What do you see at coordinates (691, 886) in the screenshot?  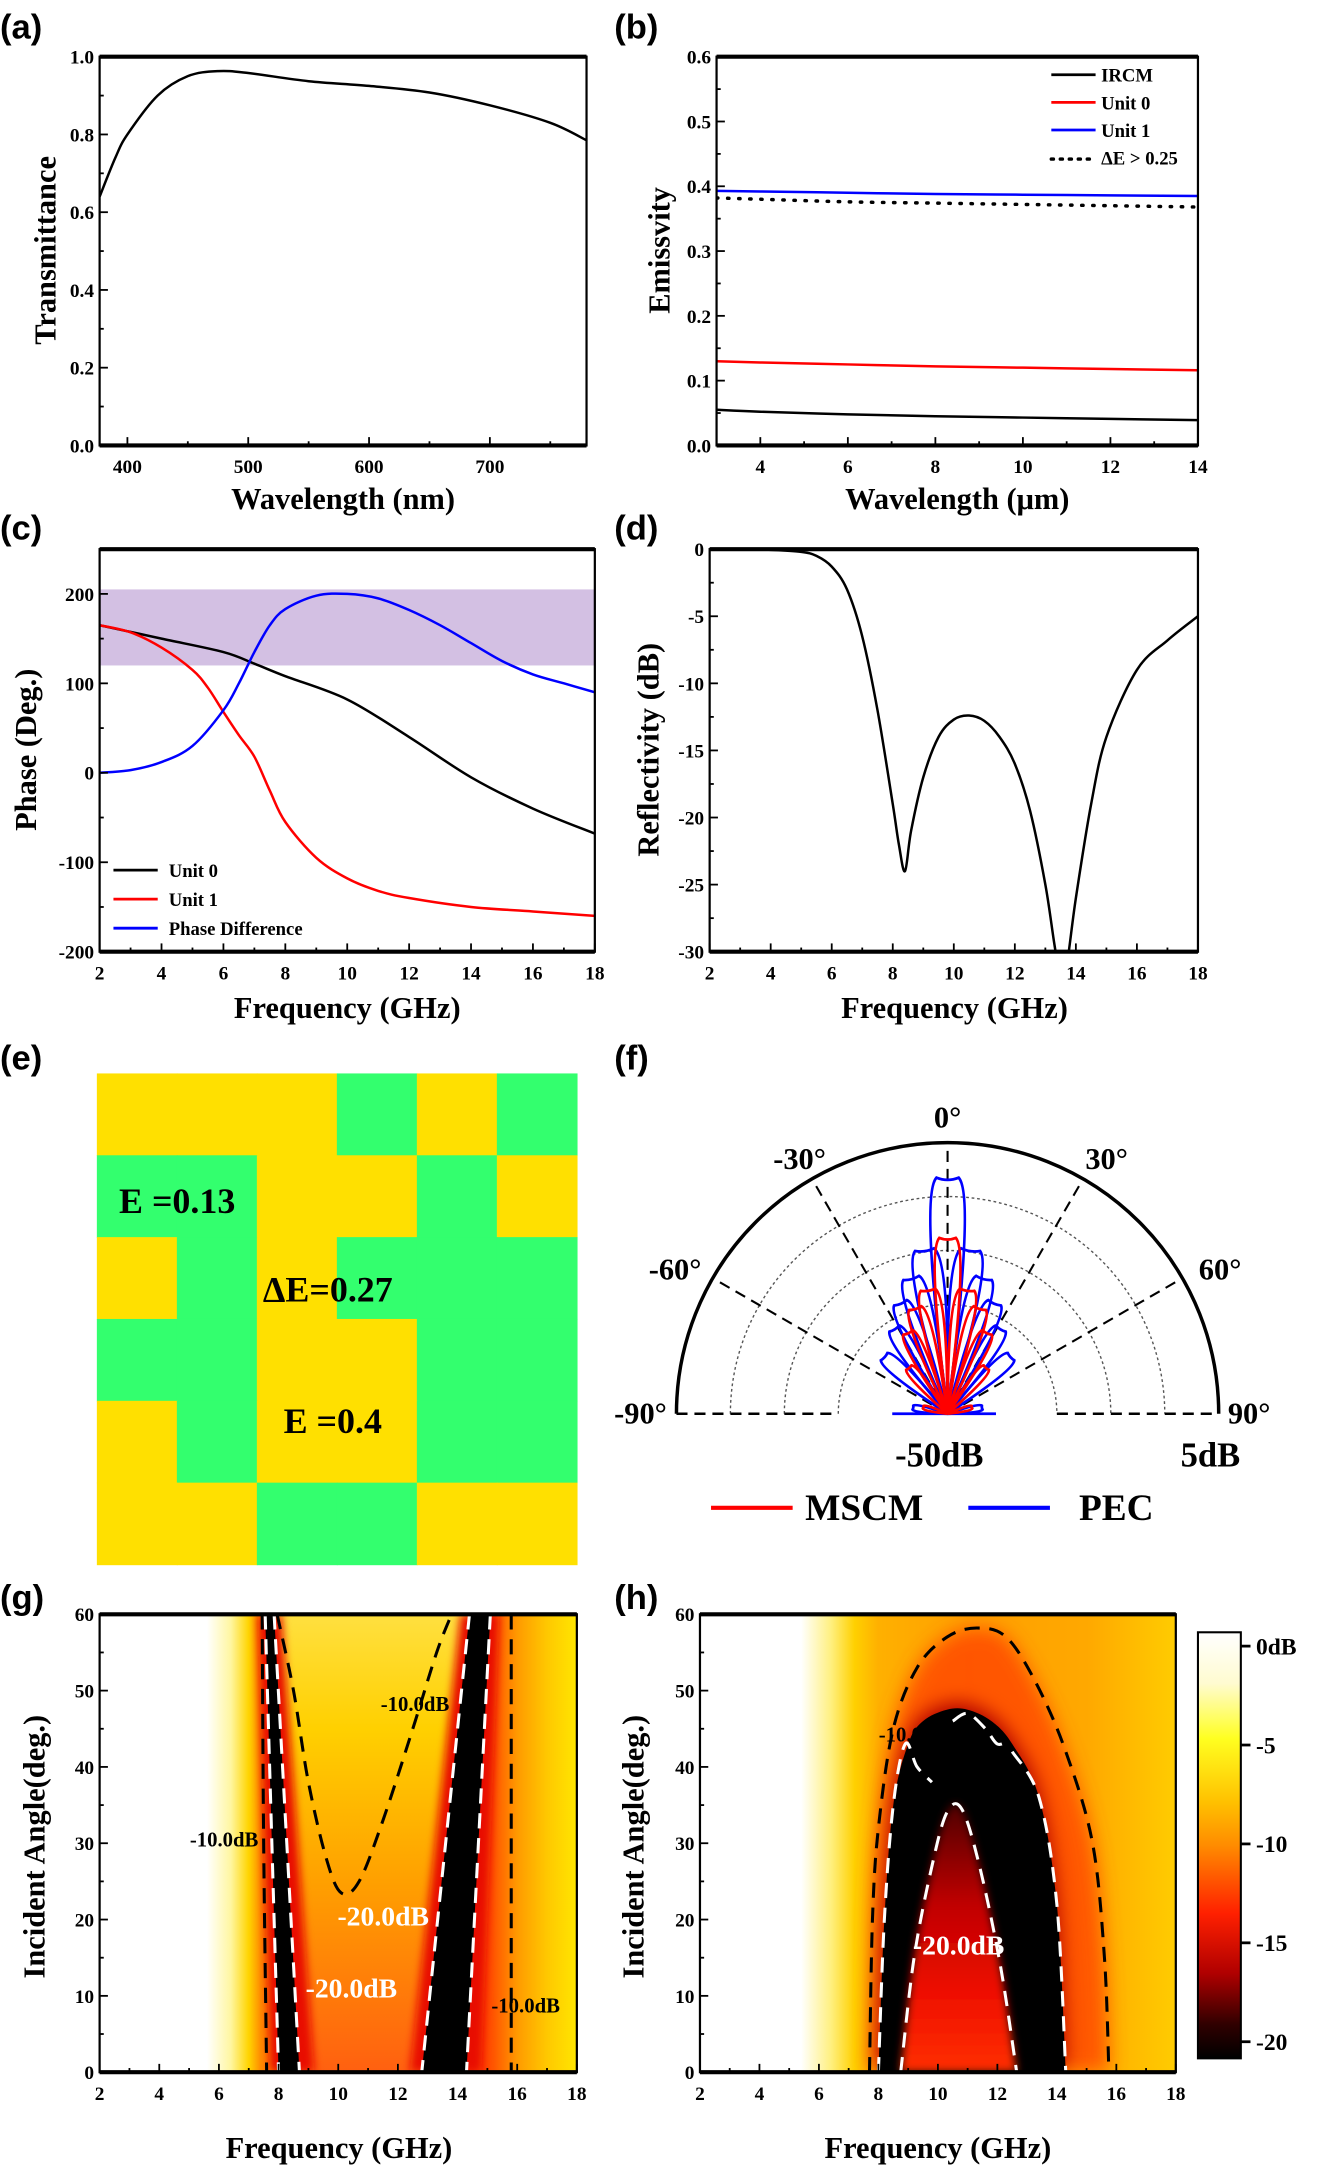 I see `y-tick-label: -25` at bounding box center [691, 886].